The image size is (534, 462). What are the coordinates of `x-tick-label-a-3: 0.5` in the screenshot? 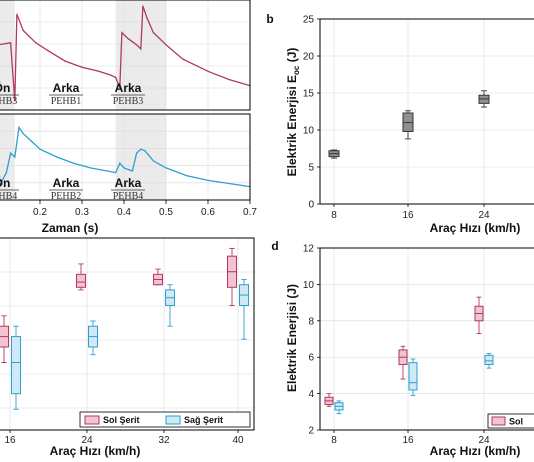 It's located at (166, 212).